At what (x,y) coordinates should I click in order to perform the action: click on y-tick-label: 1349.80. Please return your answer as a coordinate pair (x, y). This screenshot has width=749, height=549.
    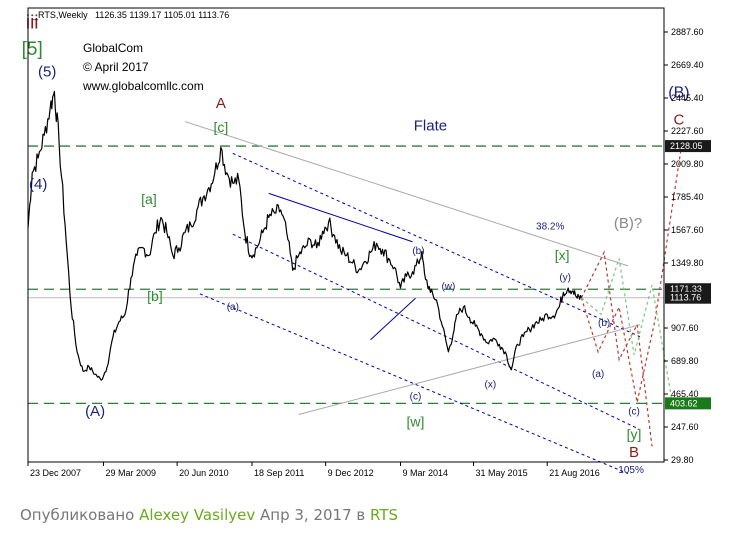
    Looking at the image, I should click on (687, 263).